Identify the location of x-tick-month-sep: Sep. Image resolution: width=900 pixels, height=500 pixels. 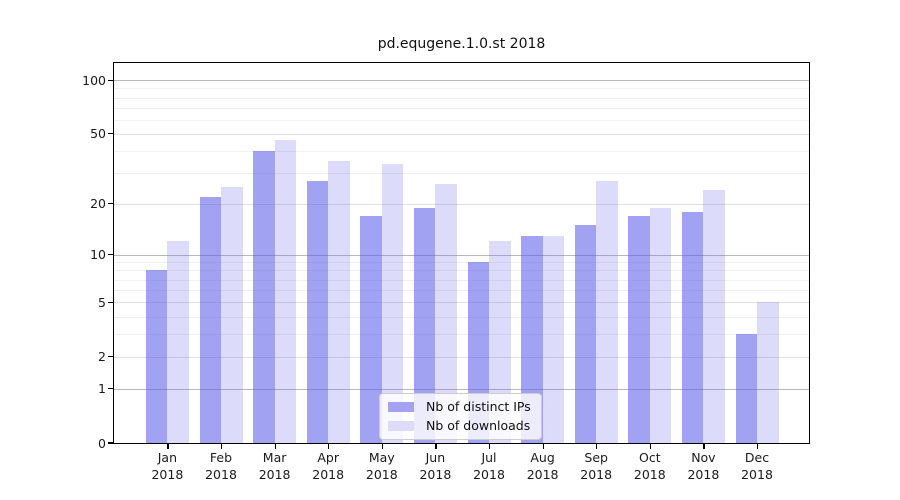
(596, 457).